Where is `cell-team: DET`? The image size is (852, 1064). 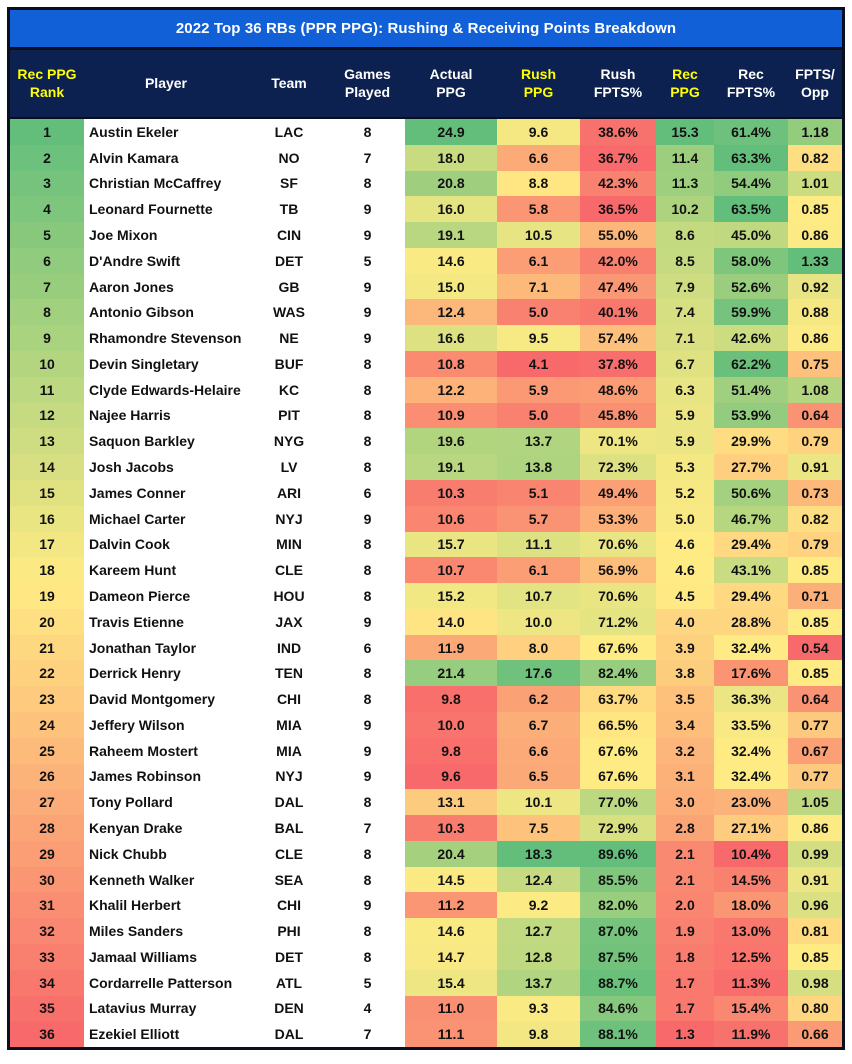
cell-team: DET is located at coordinates (289, 260).